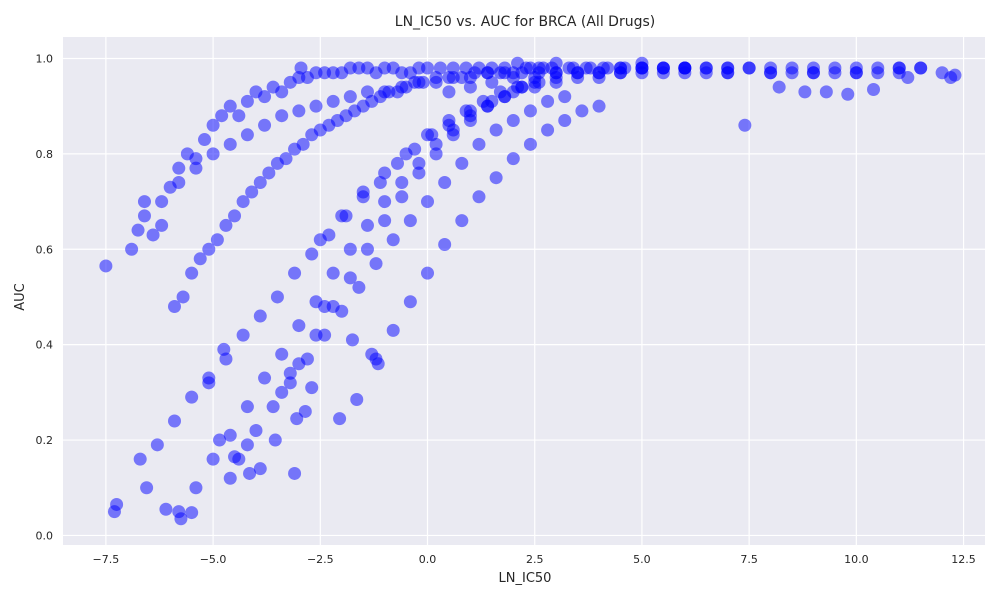 This screenshot has width=1000, height=600. I want to click on chart-title: LN_IC50 vs. AUC for BRCA (All Drugs), so click(525, 22).